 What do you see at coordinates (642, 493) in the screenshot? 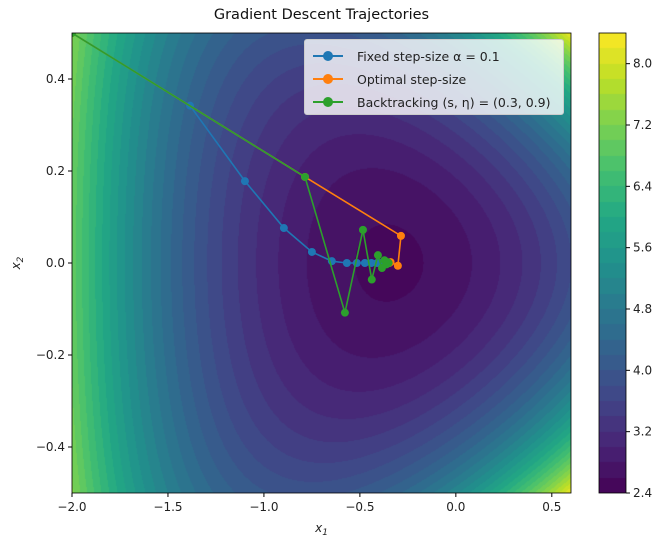
I see `colorbar-tick-label: 2.4` at bounding box center [642, 493].